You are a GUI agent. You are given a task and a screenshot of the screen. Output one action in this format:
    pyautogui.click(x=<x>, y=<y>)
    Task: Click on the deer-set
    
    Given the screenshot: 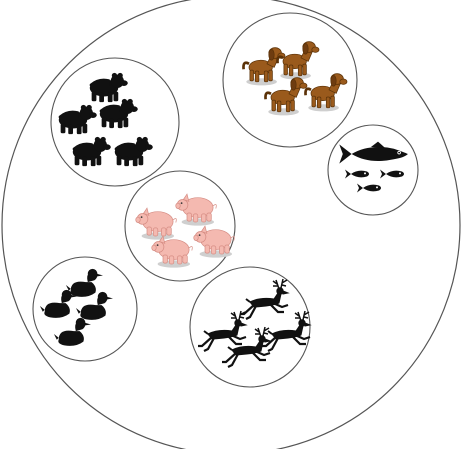 What is the action you would take?
    pyautogui.click(x=250, y=327)
    